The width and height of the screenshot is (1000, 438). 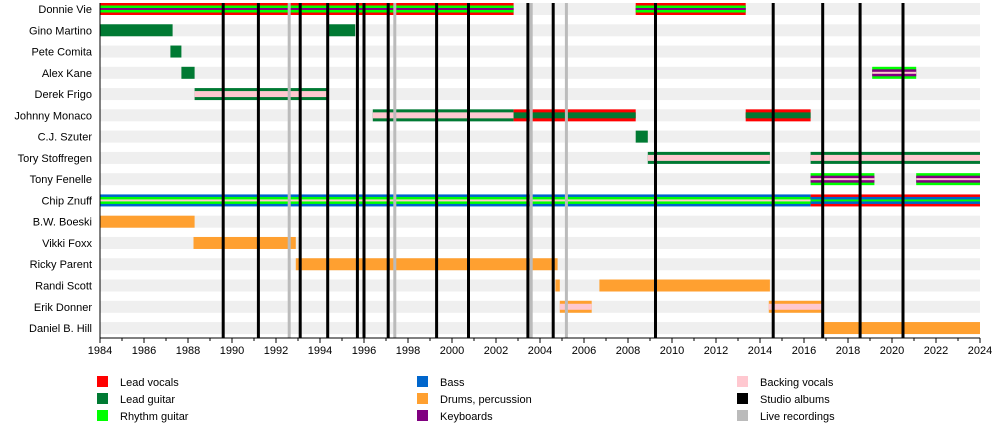 What do you see at coordinates (980, 351) in the screenshot?
I see `x-tick-label: 2024` at bounding box center [980, 351].